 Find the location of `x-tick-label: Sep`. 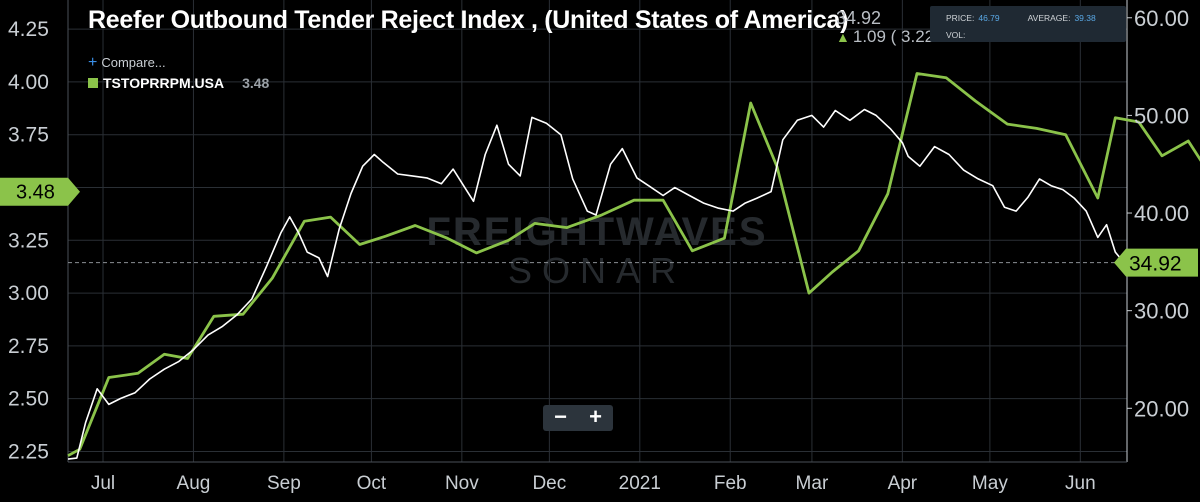

x-tick-label: Sep is located at coordinates (284, 483).